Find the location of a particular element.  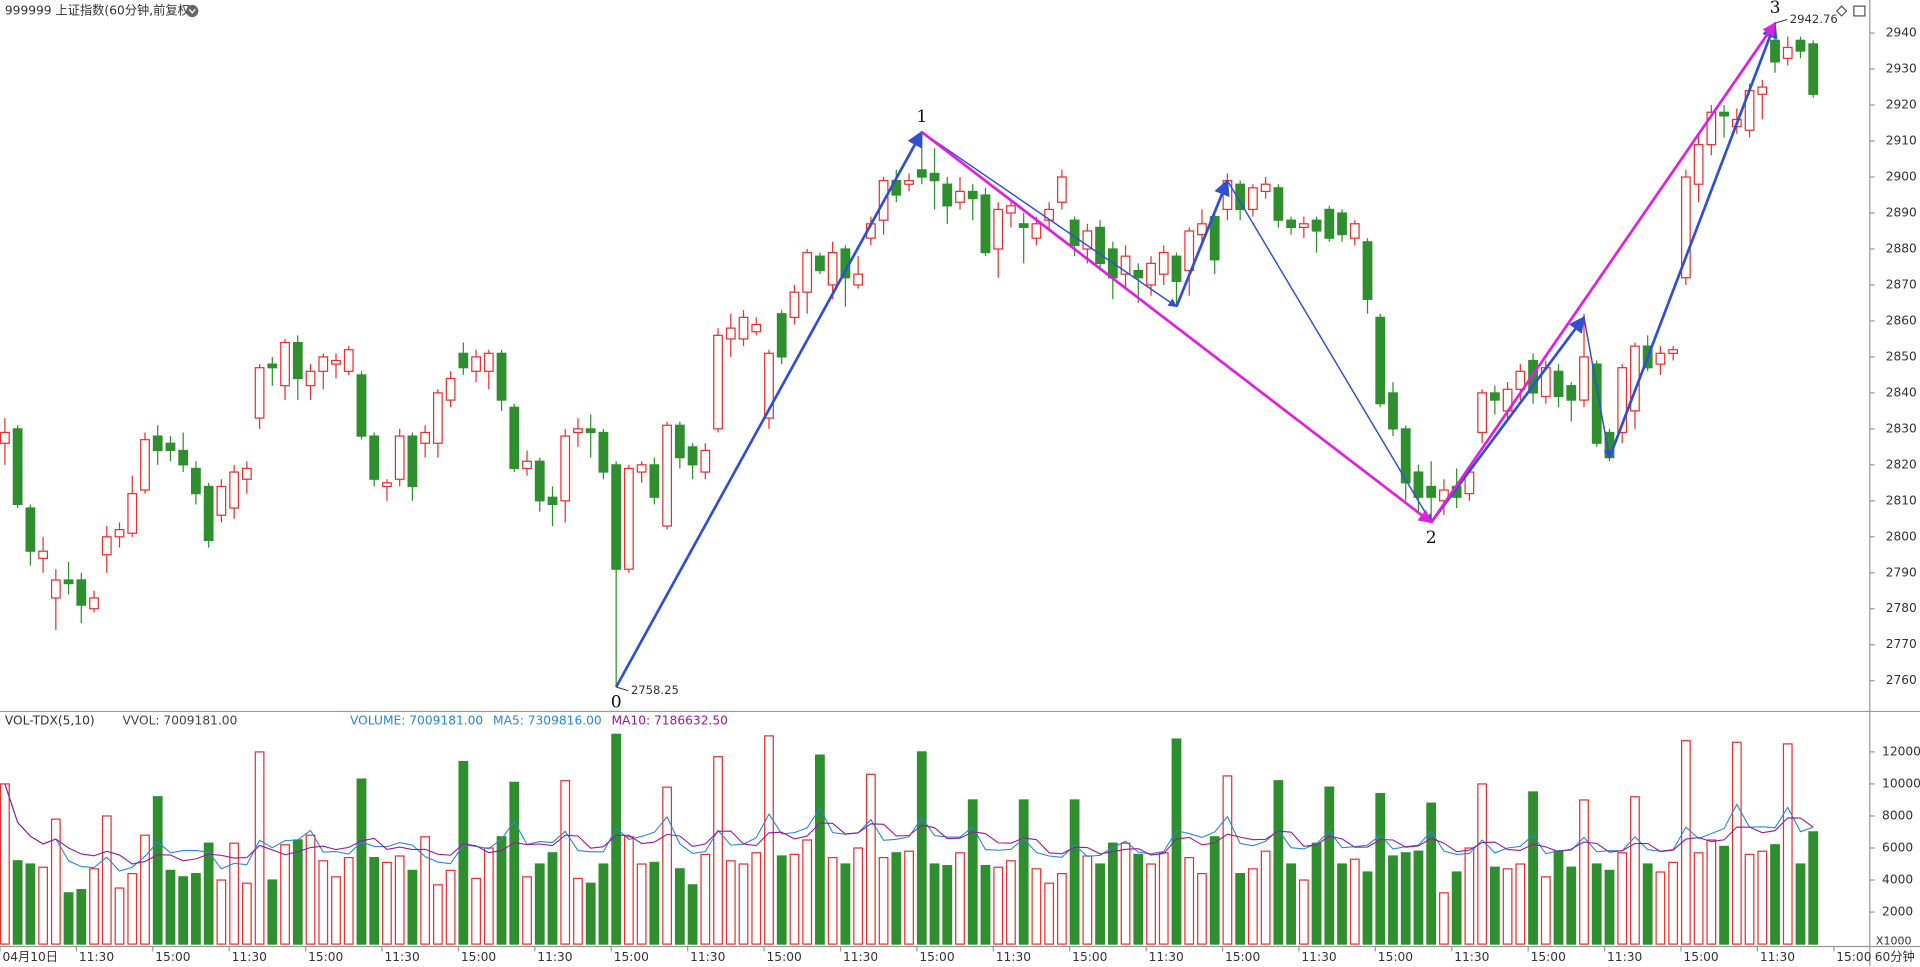

y-tick-label: 2760 is located at coordinates (1901, 680).